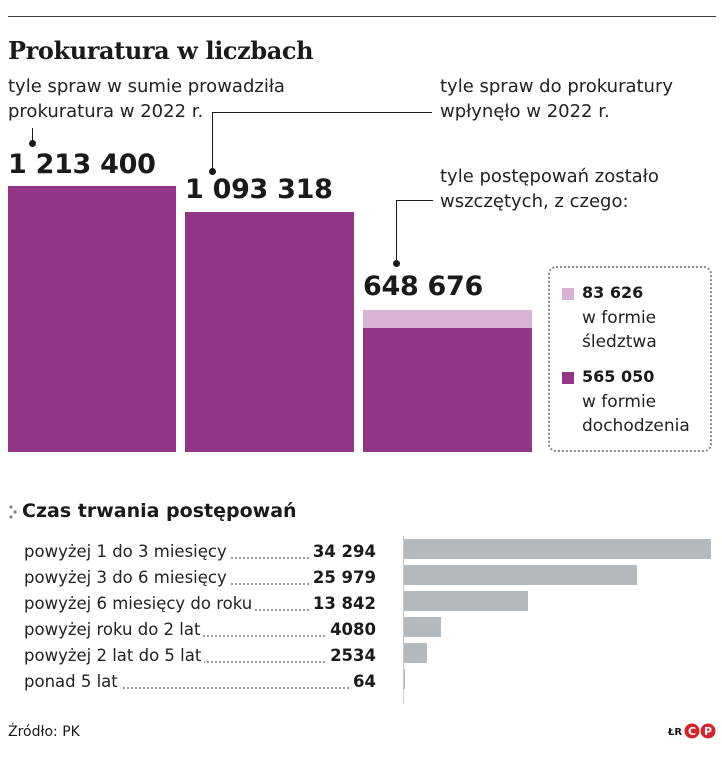  I want to click on duration-row-label: powyżej 1 do 3 miesięcy, so click(127, 552).